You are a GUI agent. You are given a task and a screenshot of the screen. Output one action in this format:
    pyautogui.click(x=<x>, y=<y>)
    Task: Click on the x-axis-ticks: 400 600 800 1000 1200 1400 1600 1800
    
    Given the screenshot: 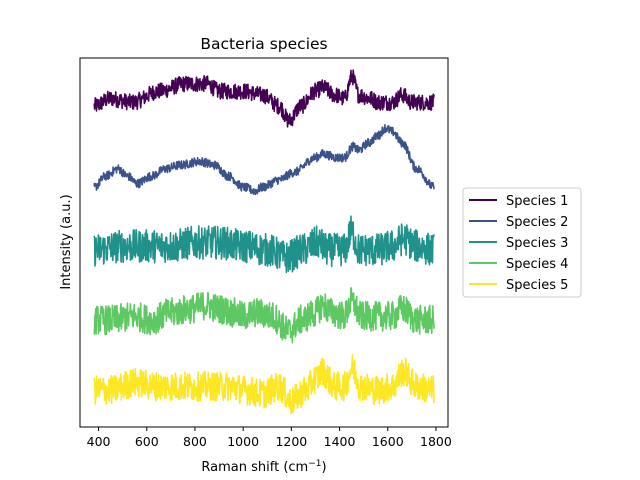 What is the action you would take?
    pyautogui.click(x=269, y=438)
    